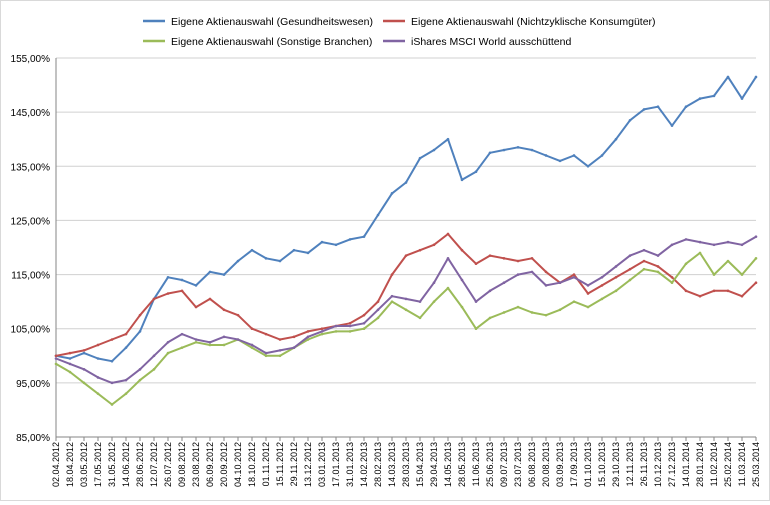 Image resolution: width=770 pixels, height=505 pixels. I want to click on x-tick-label: 26.07.2012, so click(168, 464).